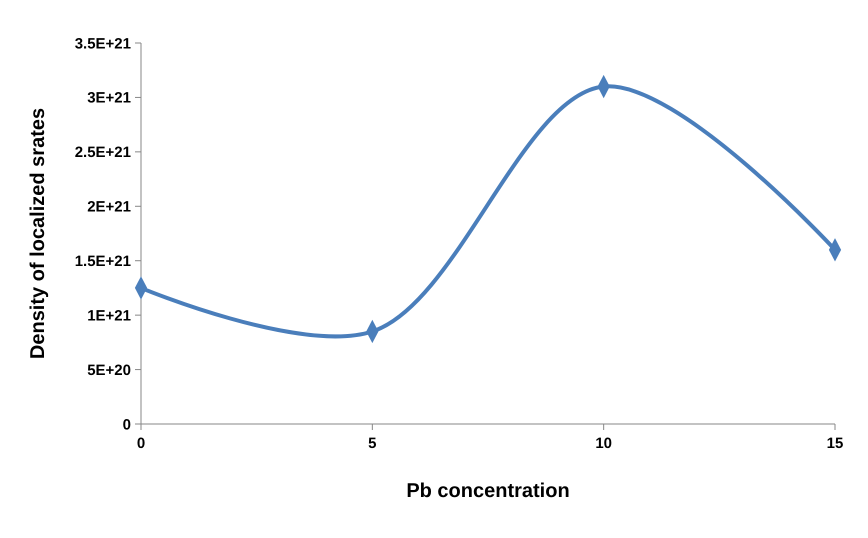 Image resolution: width=868 pixels, height=538 pixels. What do you see at coordinates (835, 443) in the screenshot?
I see `x-tick-label: 15` at bounding box center [835, 443].